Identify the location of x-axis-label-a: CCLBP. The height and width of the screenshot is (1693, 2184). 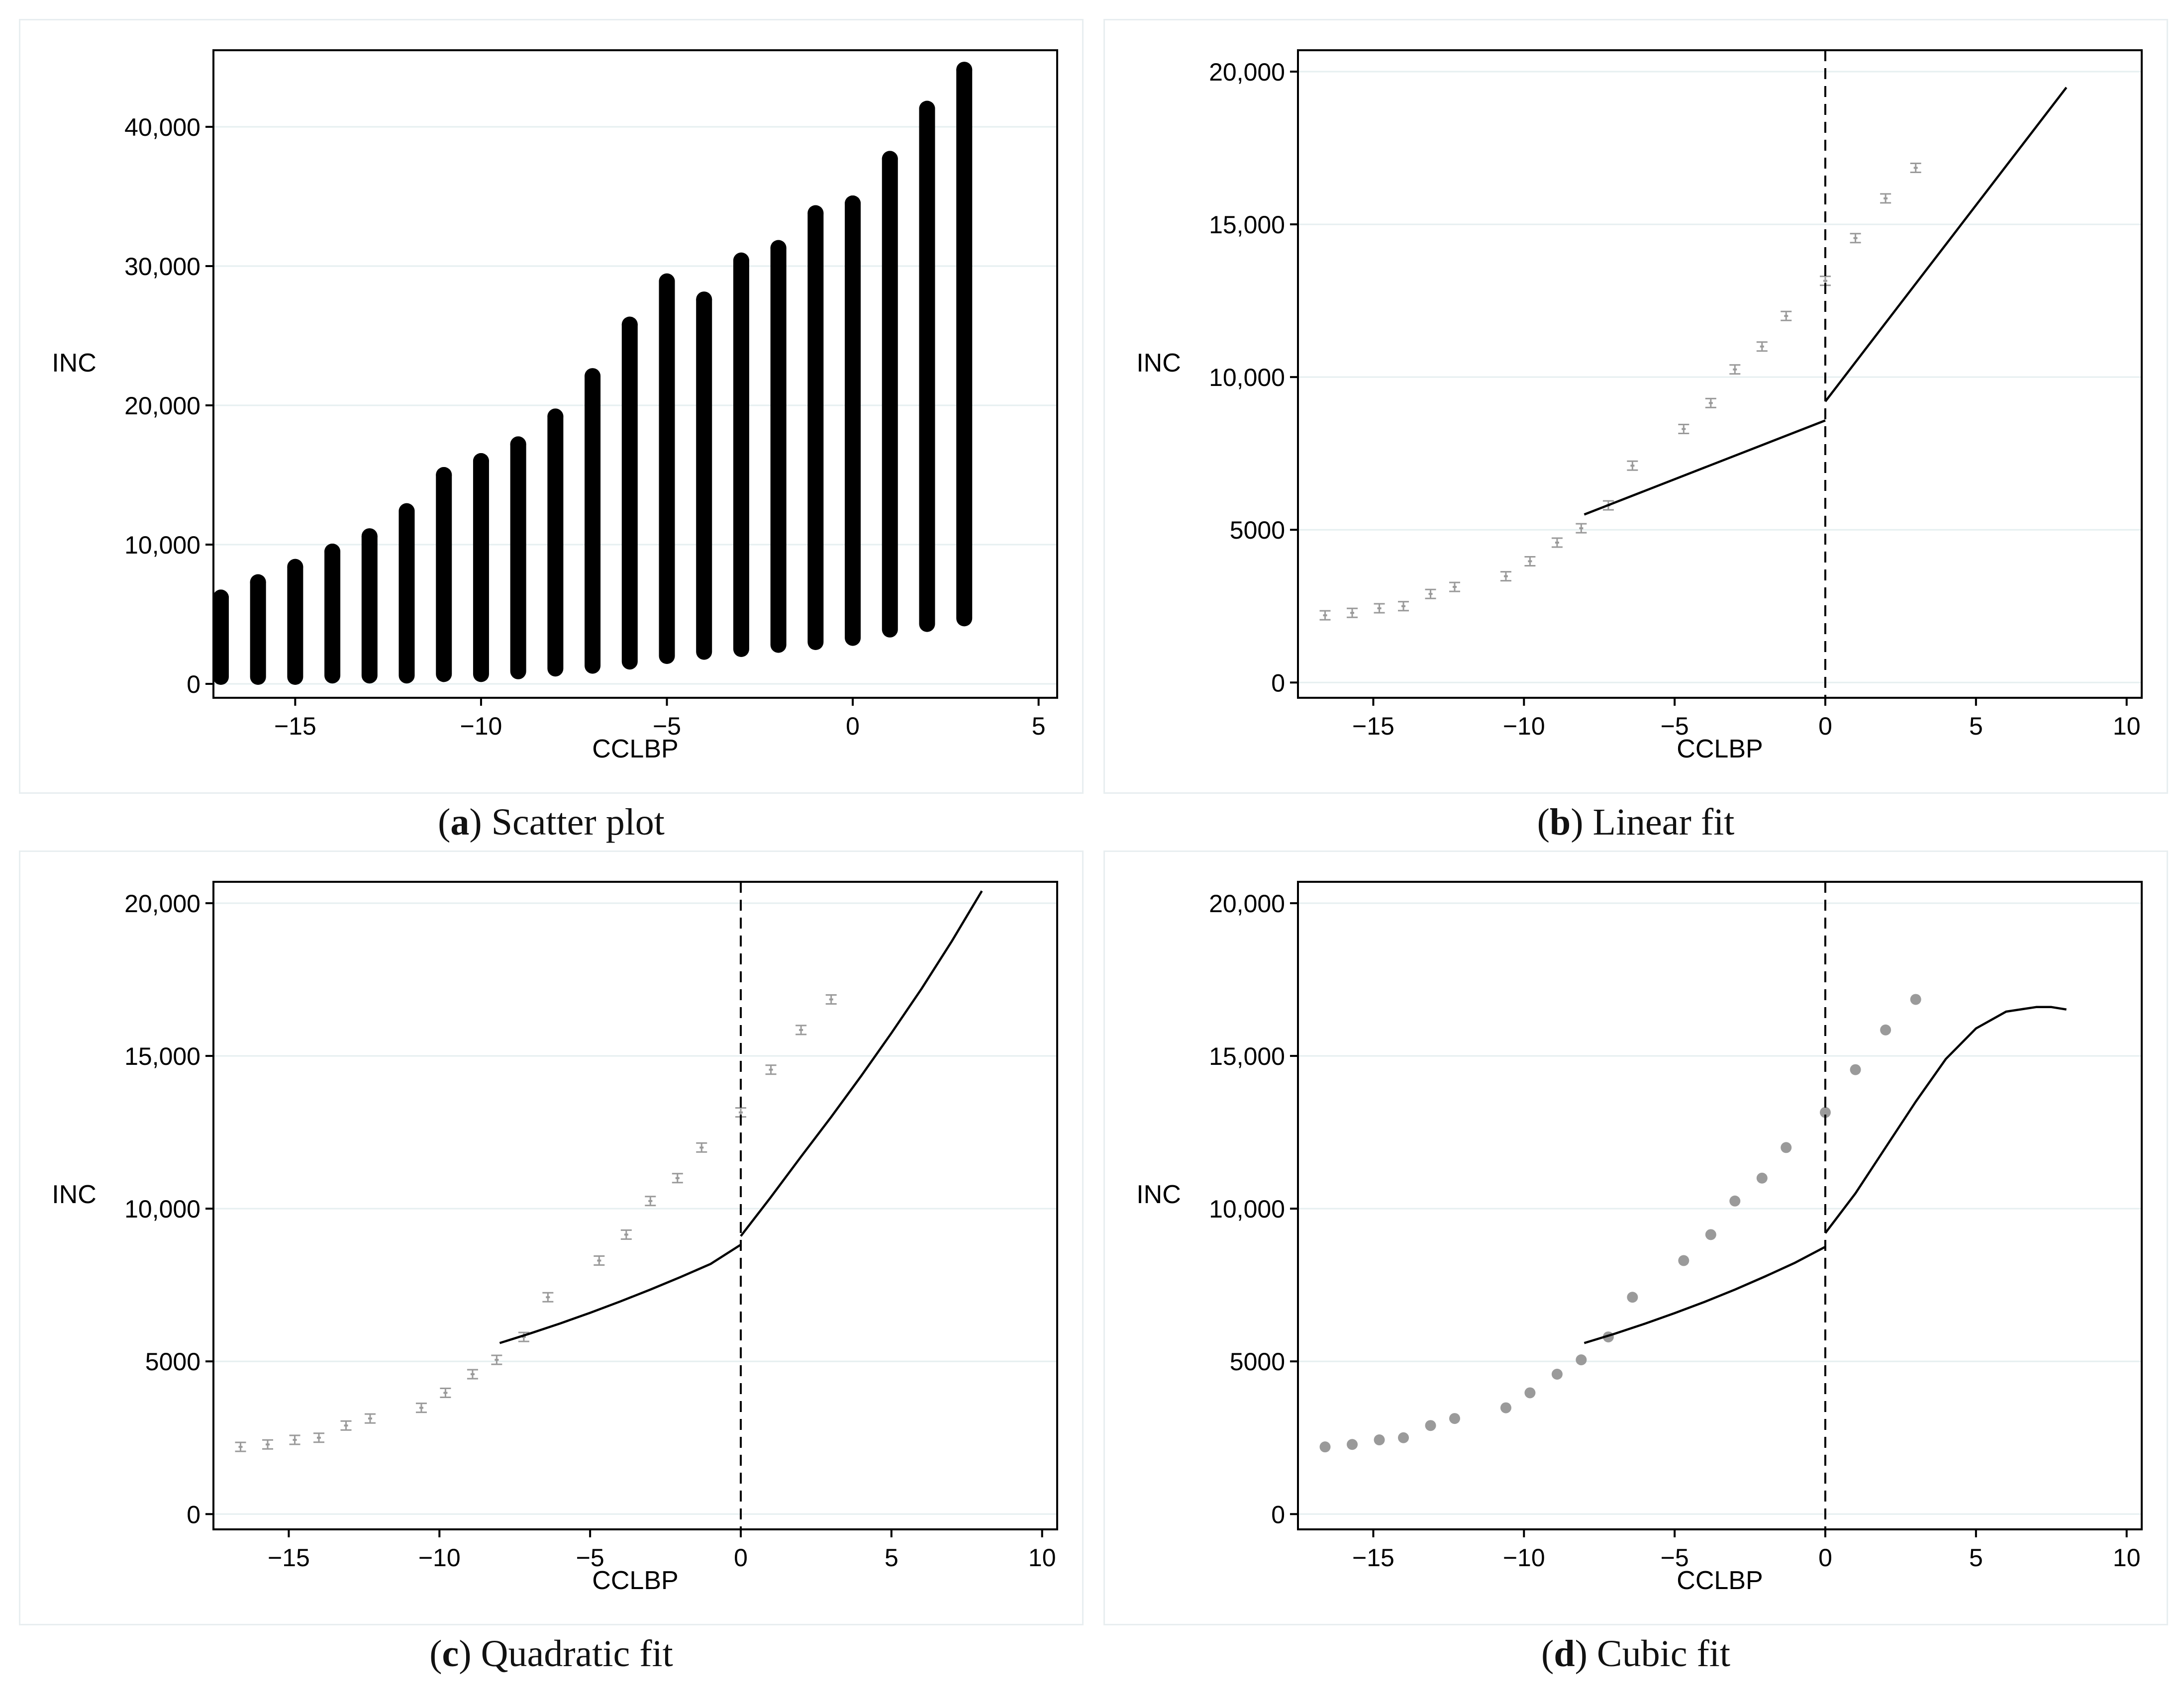
(635, 749).